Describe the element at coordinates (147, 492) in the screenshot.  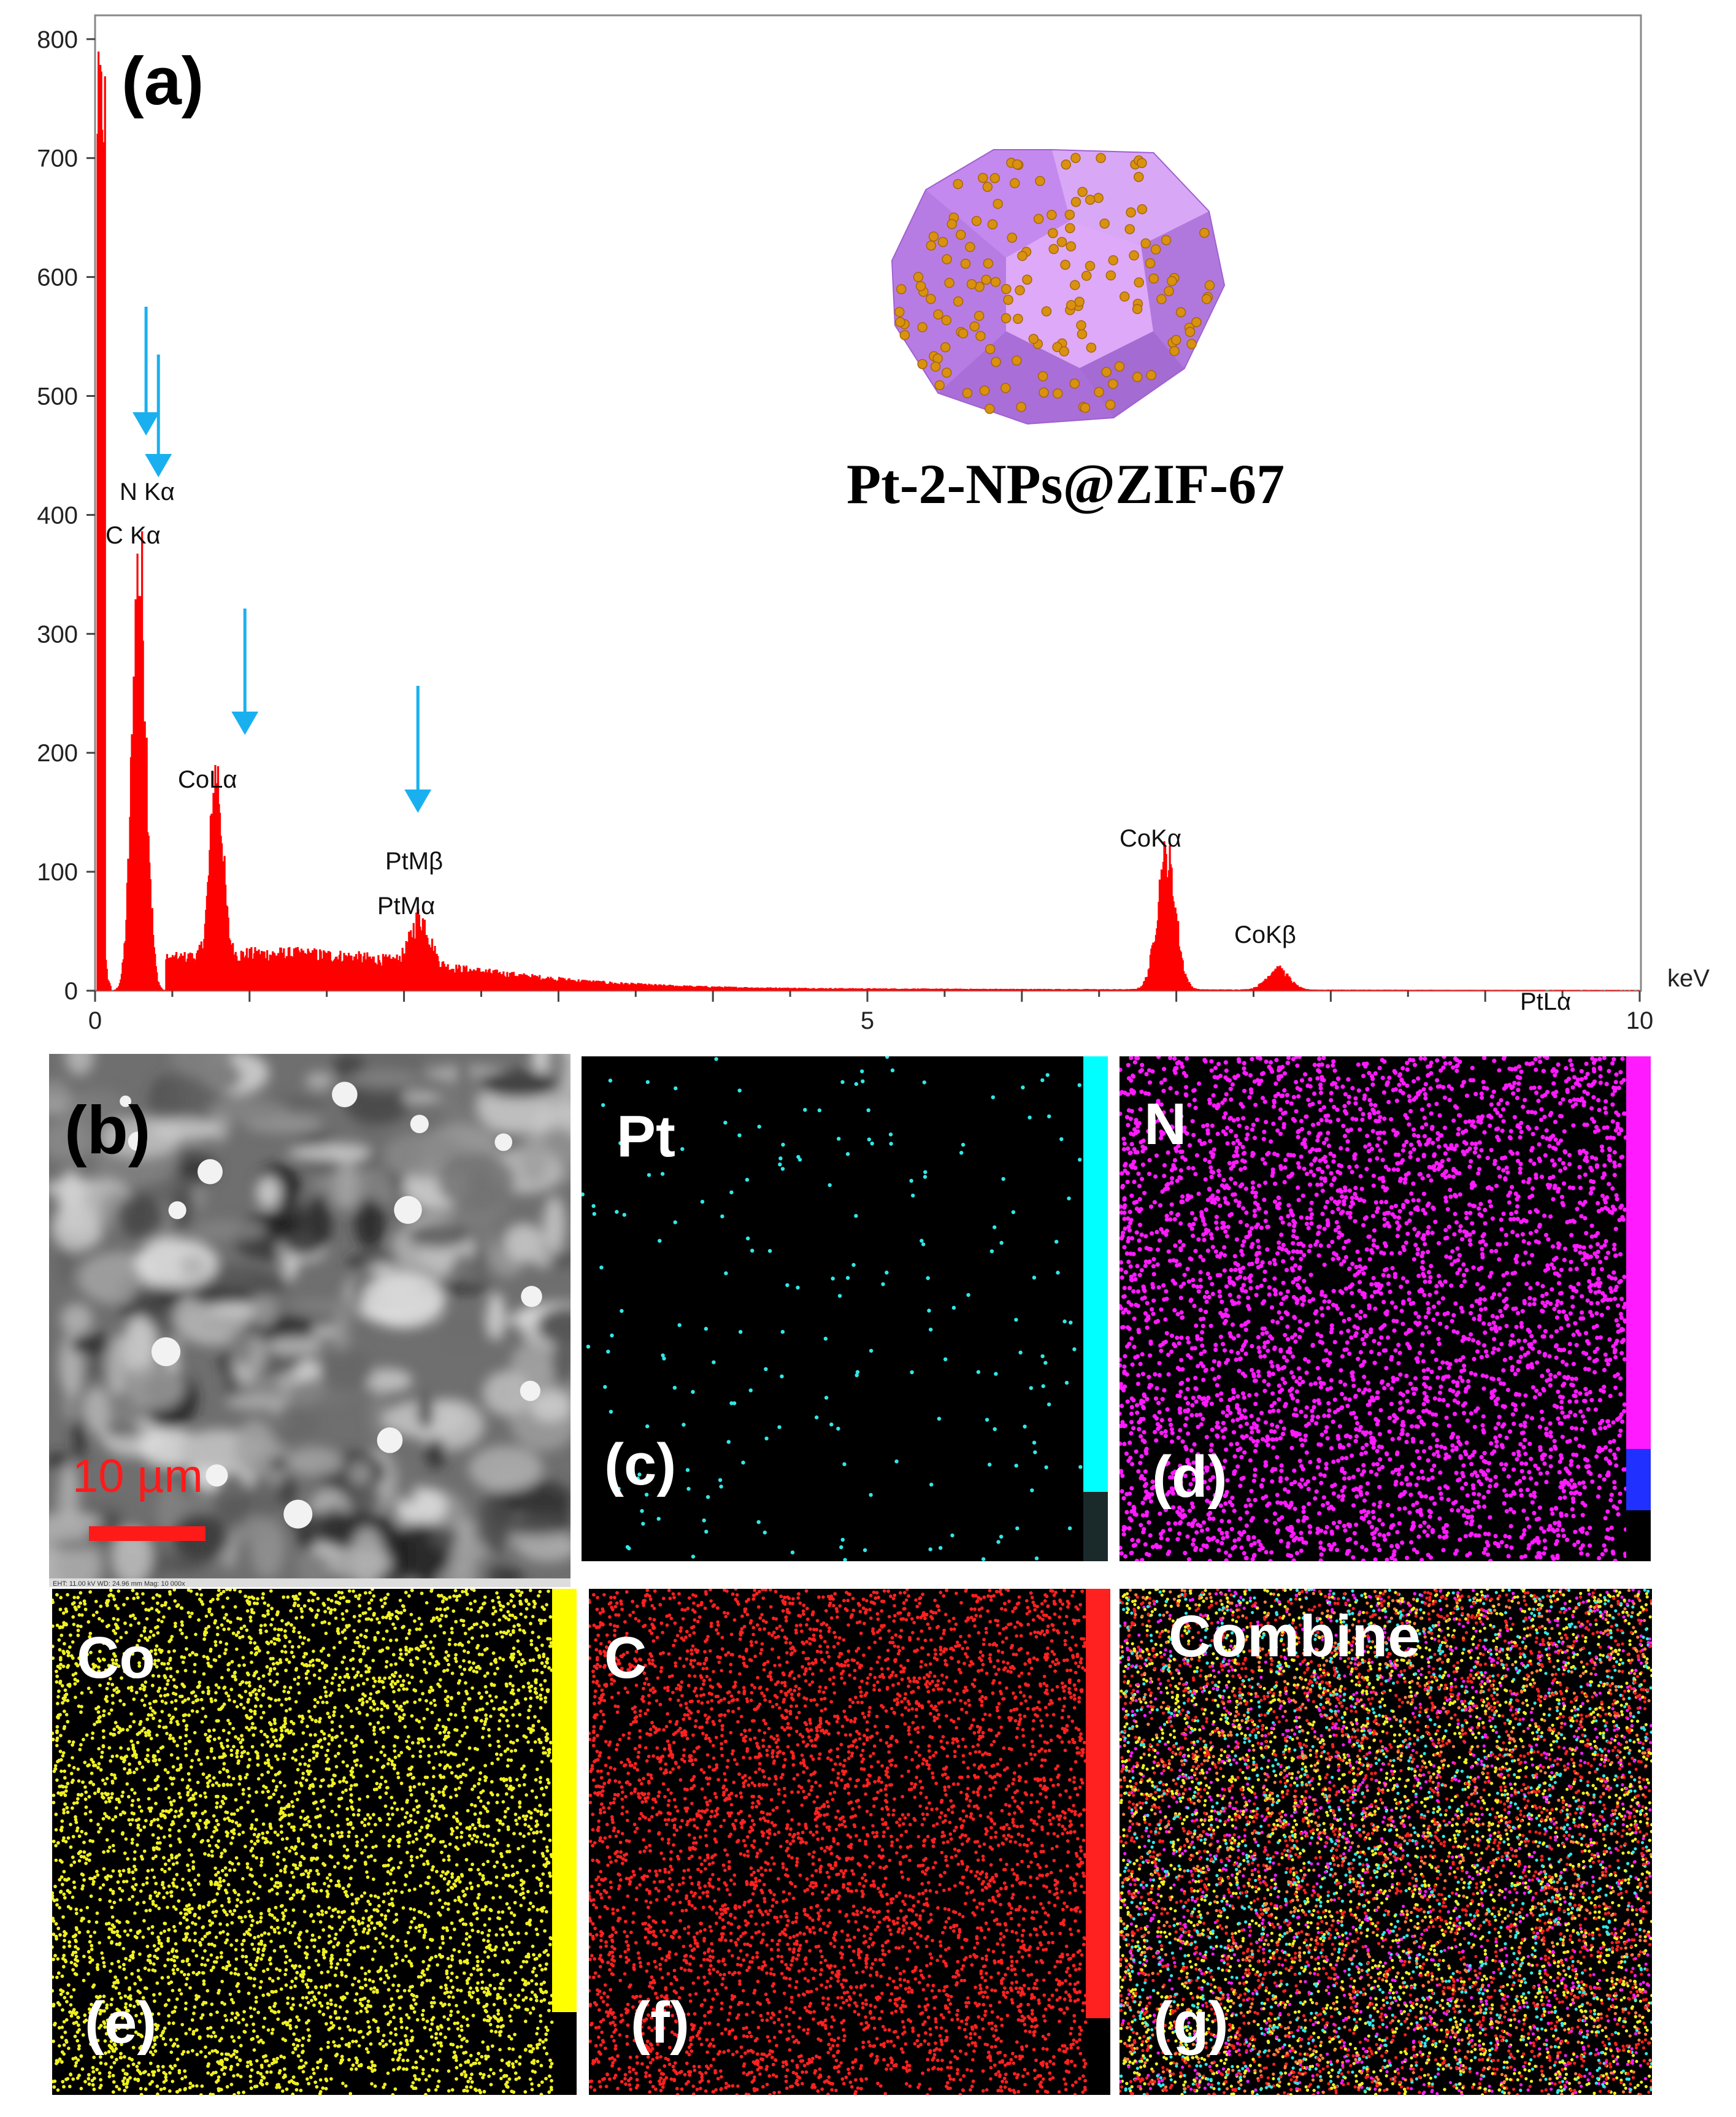
I see `peak-label: N Kα` at that location.